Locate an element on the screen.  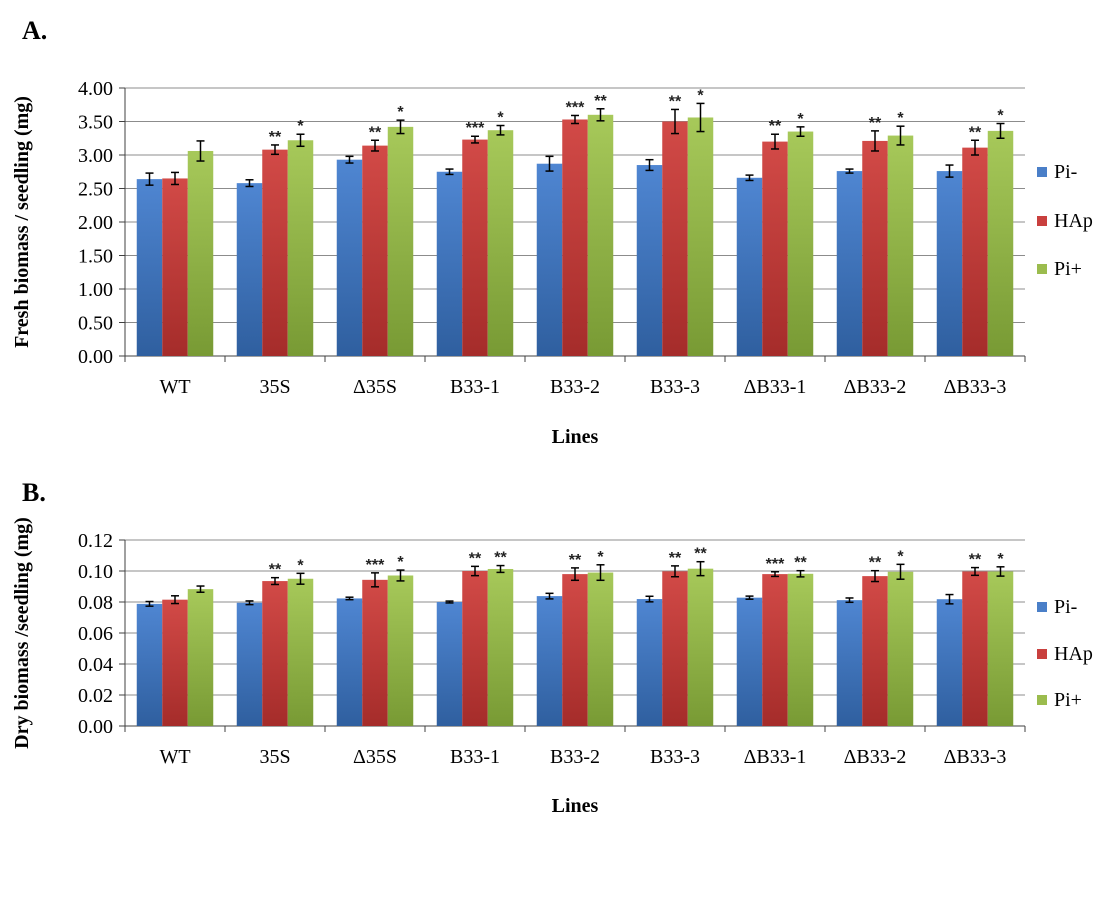
y-tick-label: 0.08 is located at coordinates (95, 603).